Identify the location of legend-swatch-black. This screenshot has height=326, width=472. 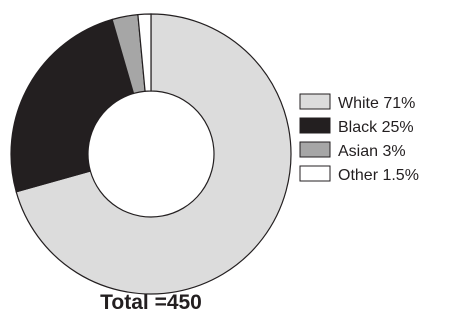
(315, 125).